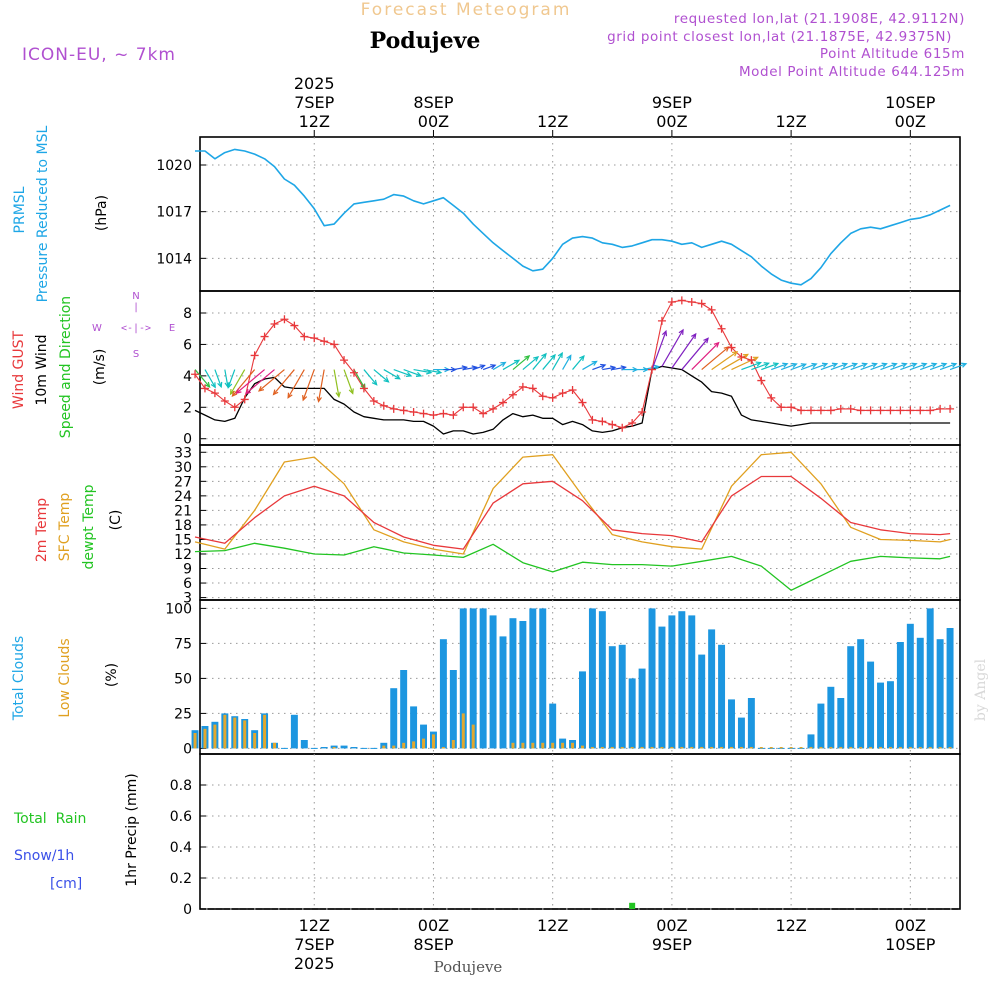  I want to click on pressure-y-tick-label: 1014, so click(174, 259).